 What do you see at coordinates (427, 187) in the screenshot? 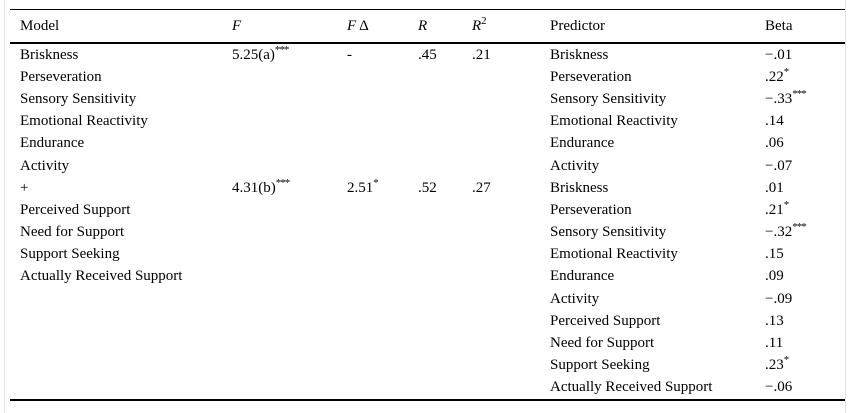
I see `r-cell: .52` at bounding box center [427, 187].